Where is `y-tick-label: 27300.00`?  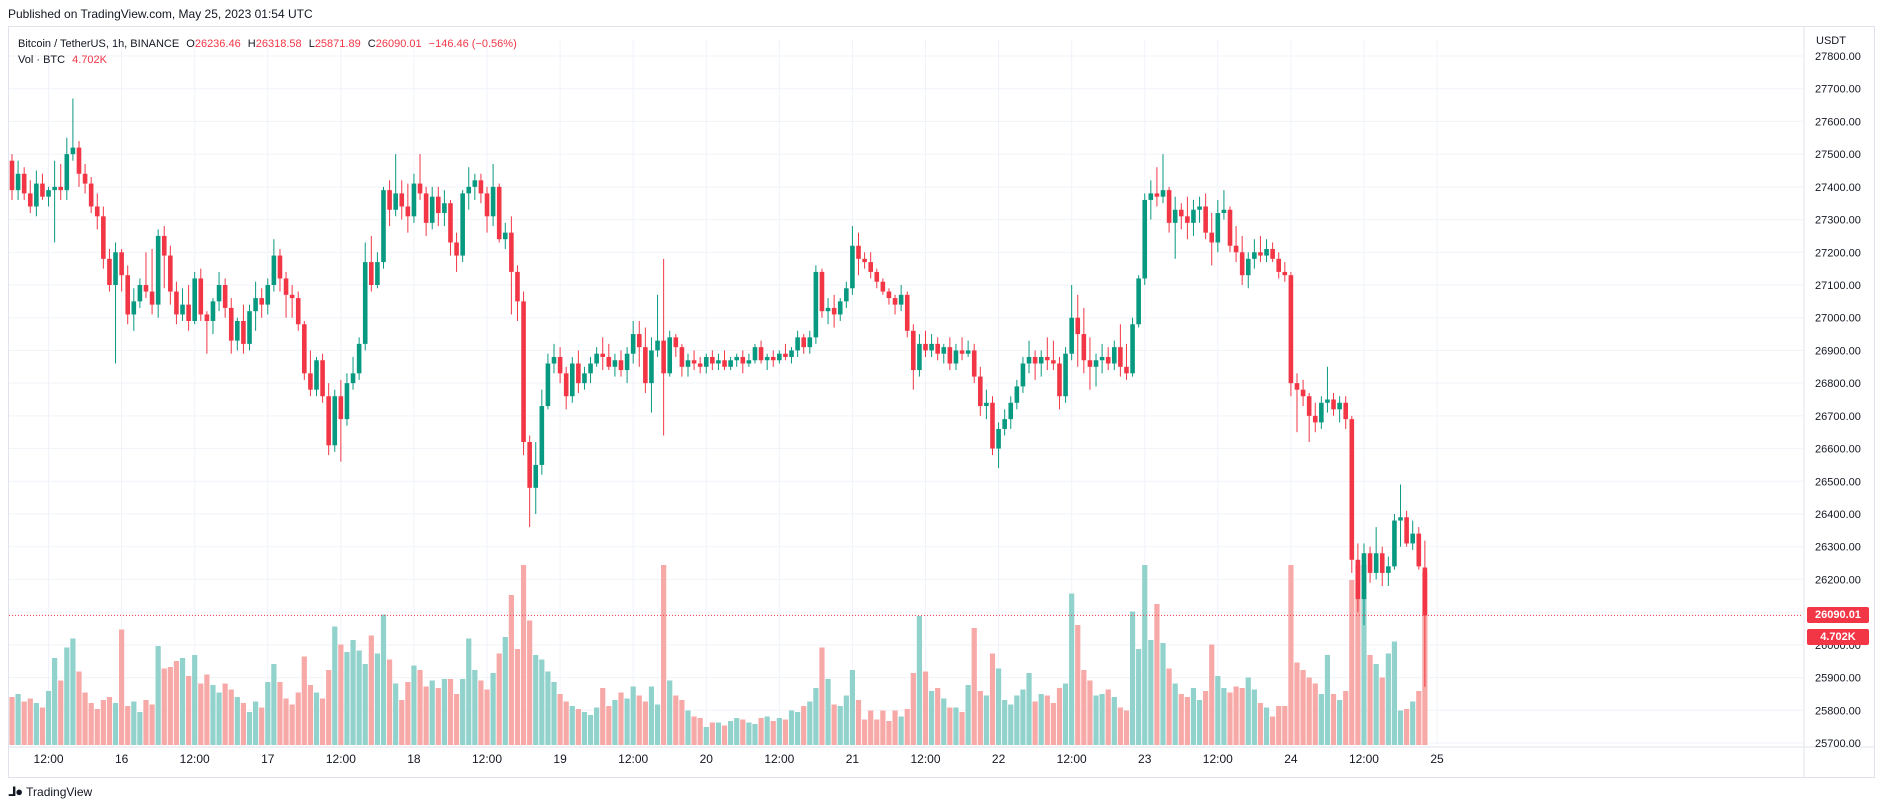 y-tick-label: 27300.00 is located at coordinates (1838, 221).